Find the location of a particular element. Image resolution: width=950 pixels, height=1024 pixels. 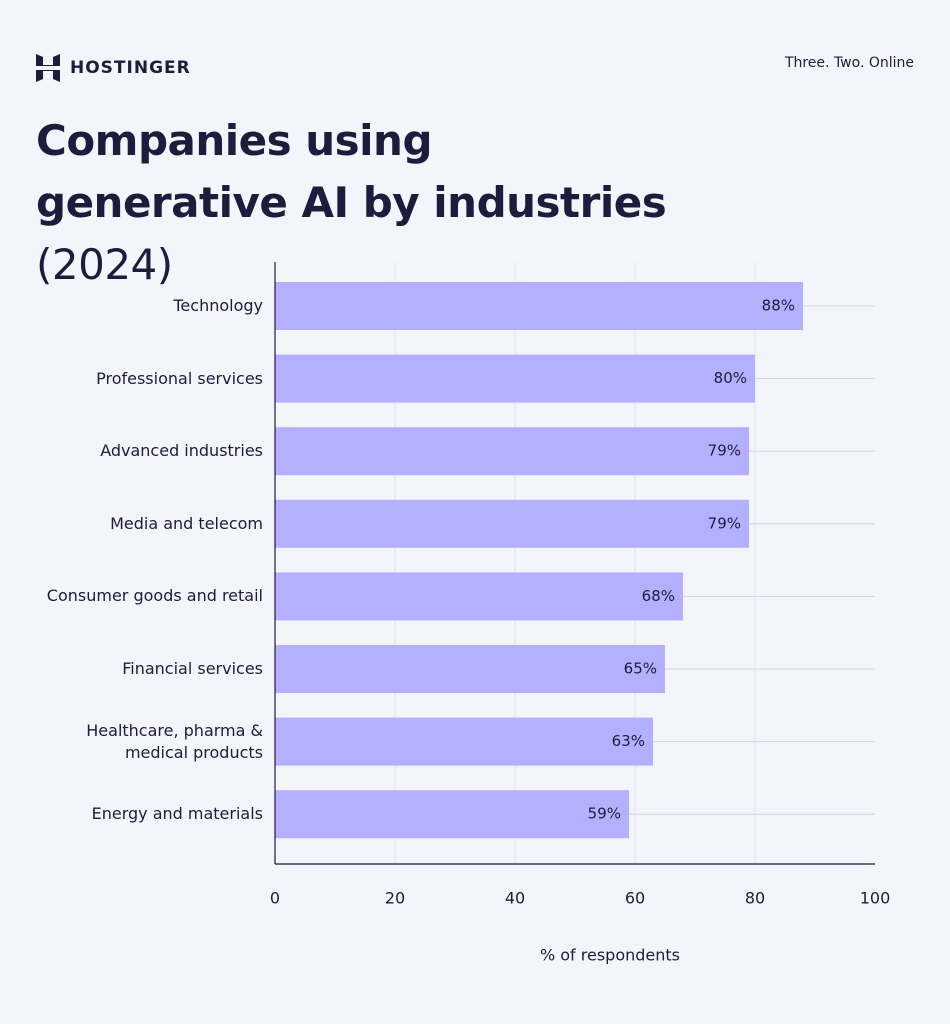

logo: HOSTINGER is located at coordinates (113, 68).